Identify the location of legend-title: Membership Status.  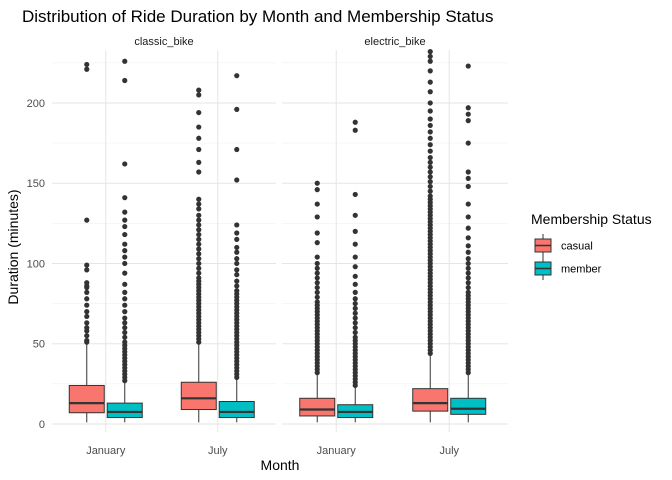
(591, 219).